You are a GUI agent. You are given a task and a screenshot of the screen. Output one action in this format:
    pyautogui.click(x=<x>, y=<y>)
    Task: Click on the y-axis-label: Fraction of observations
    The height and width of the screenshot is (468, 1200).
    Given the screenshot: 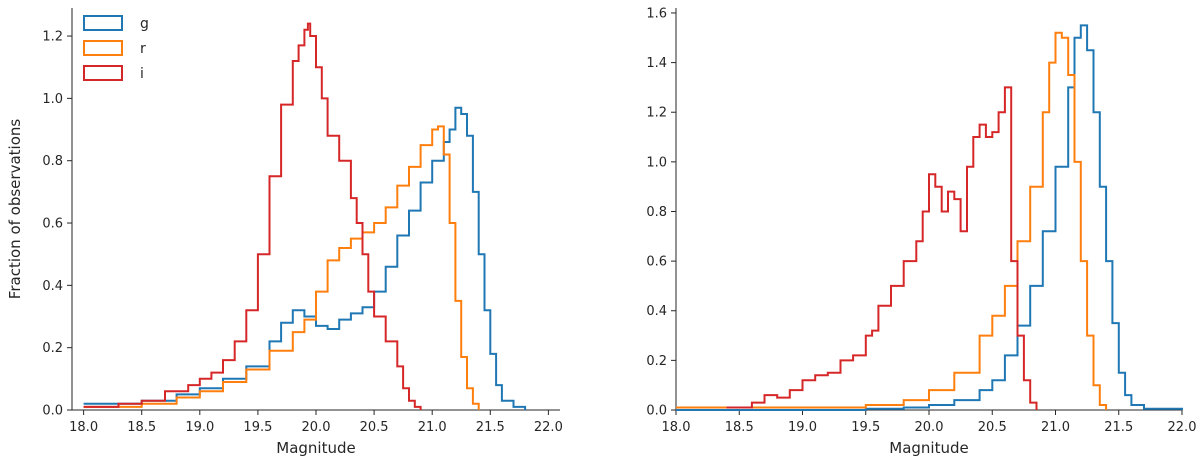 What is the action you would take?
    pyautogui.click(x=15, y=209)
    